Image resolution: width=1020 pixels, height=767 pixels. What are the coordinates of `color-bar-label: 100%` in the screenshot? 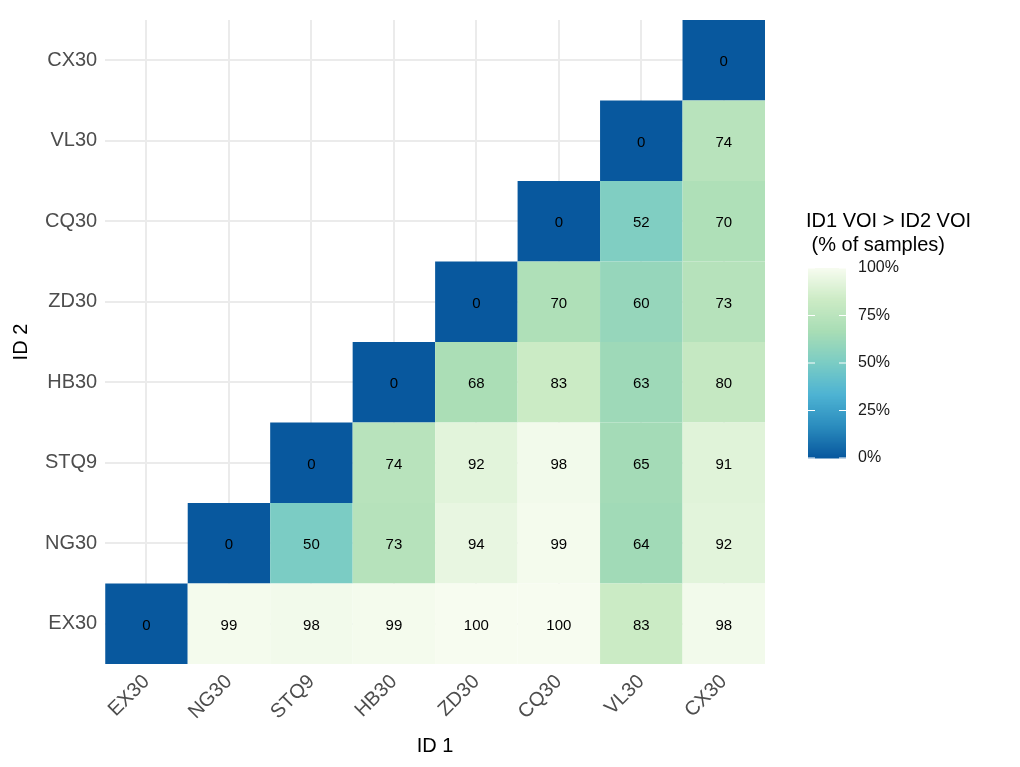 It's located at (878, 267).